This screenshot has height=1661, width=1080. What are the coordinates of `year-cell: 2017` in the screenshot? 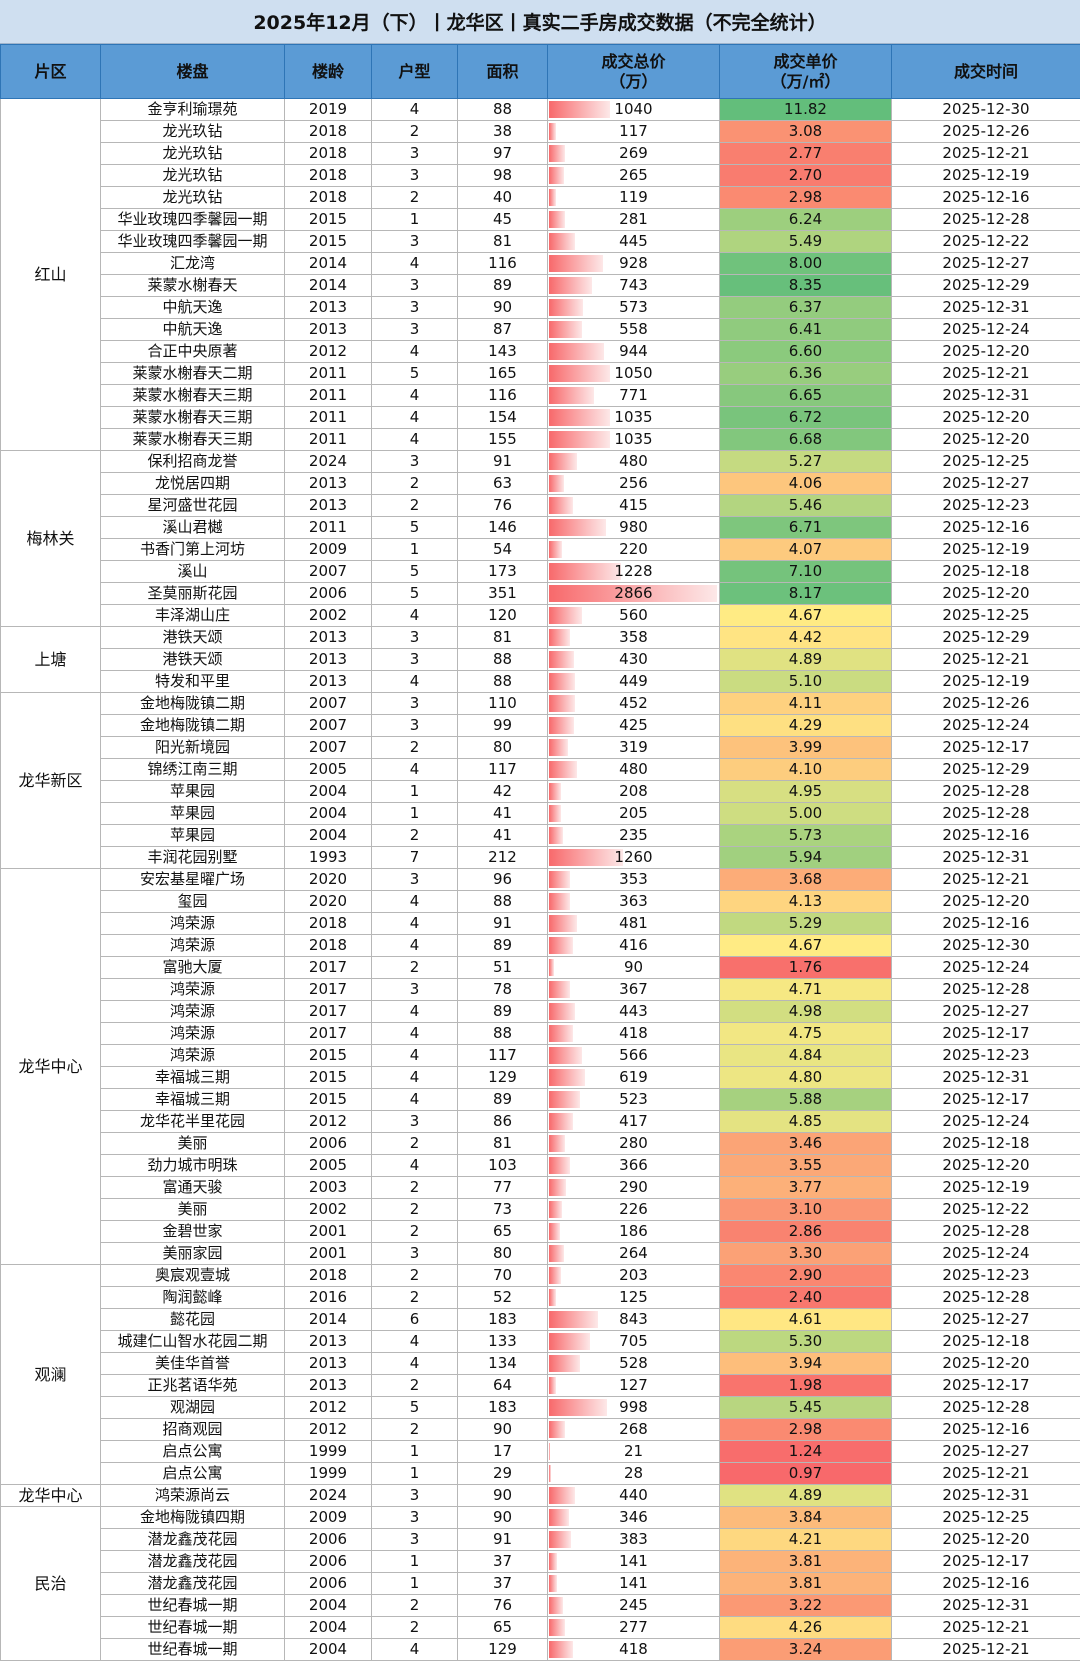 It's located at (328, 968).